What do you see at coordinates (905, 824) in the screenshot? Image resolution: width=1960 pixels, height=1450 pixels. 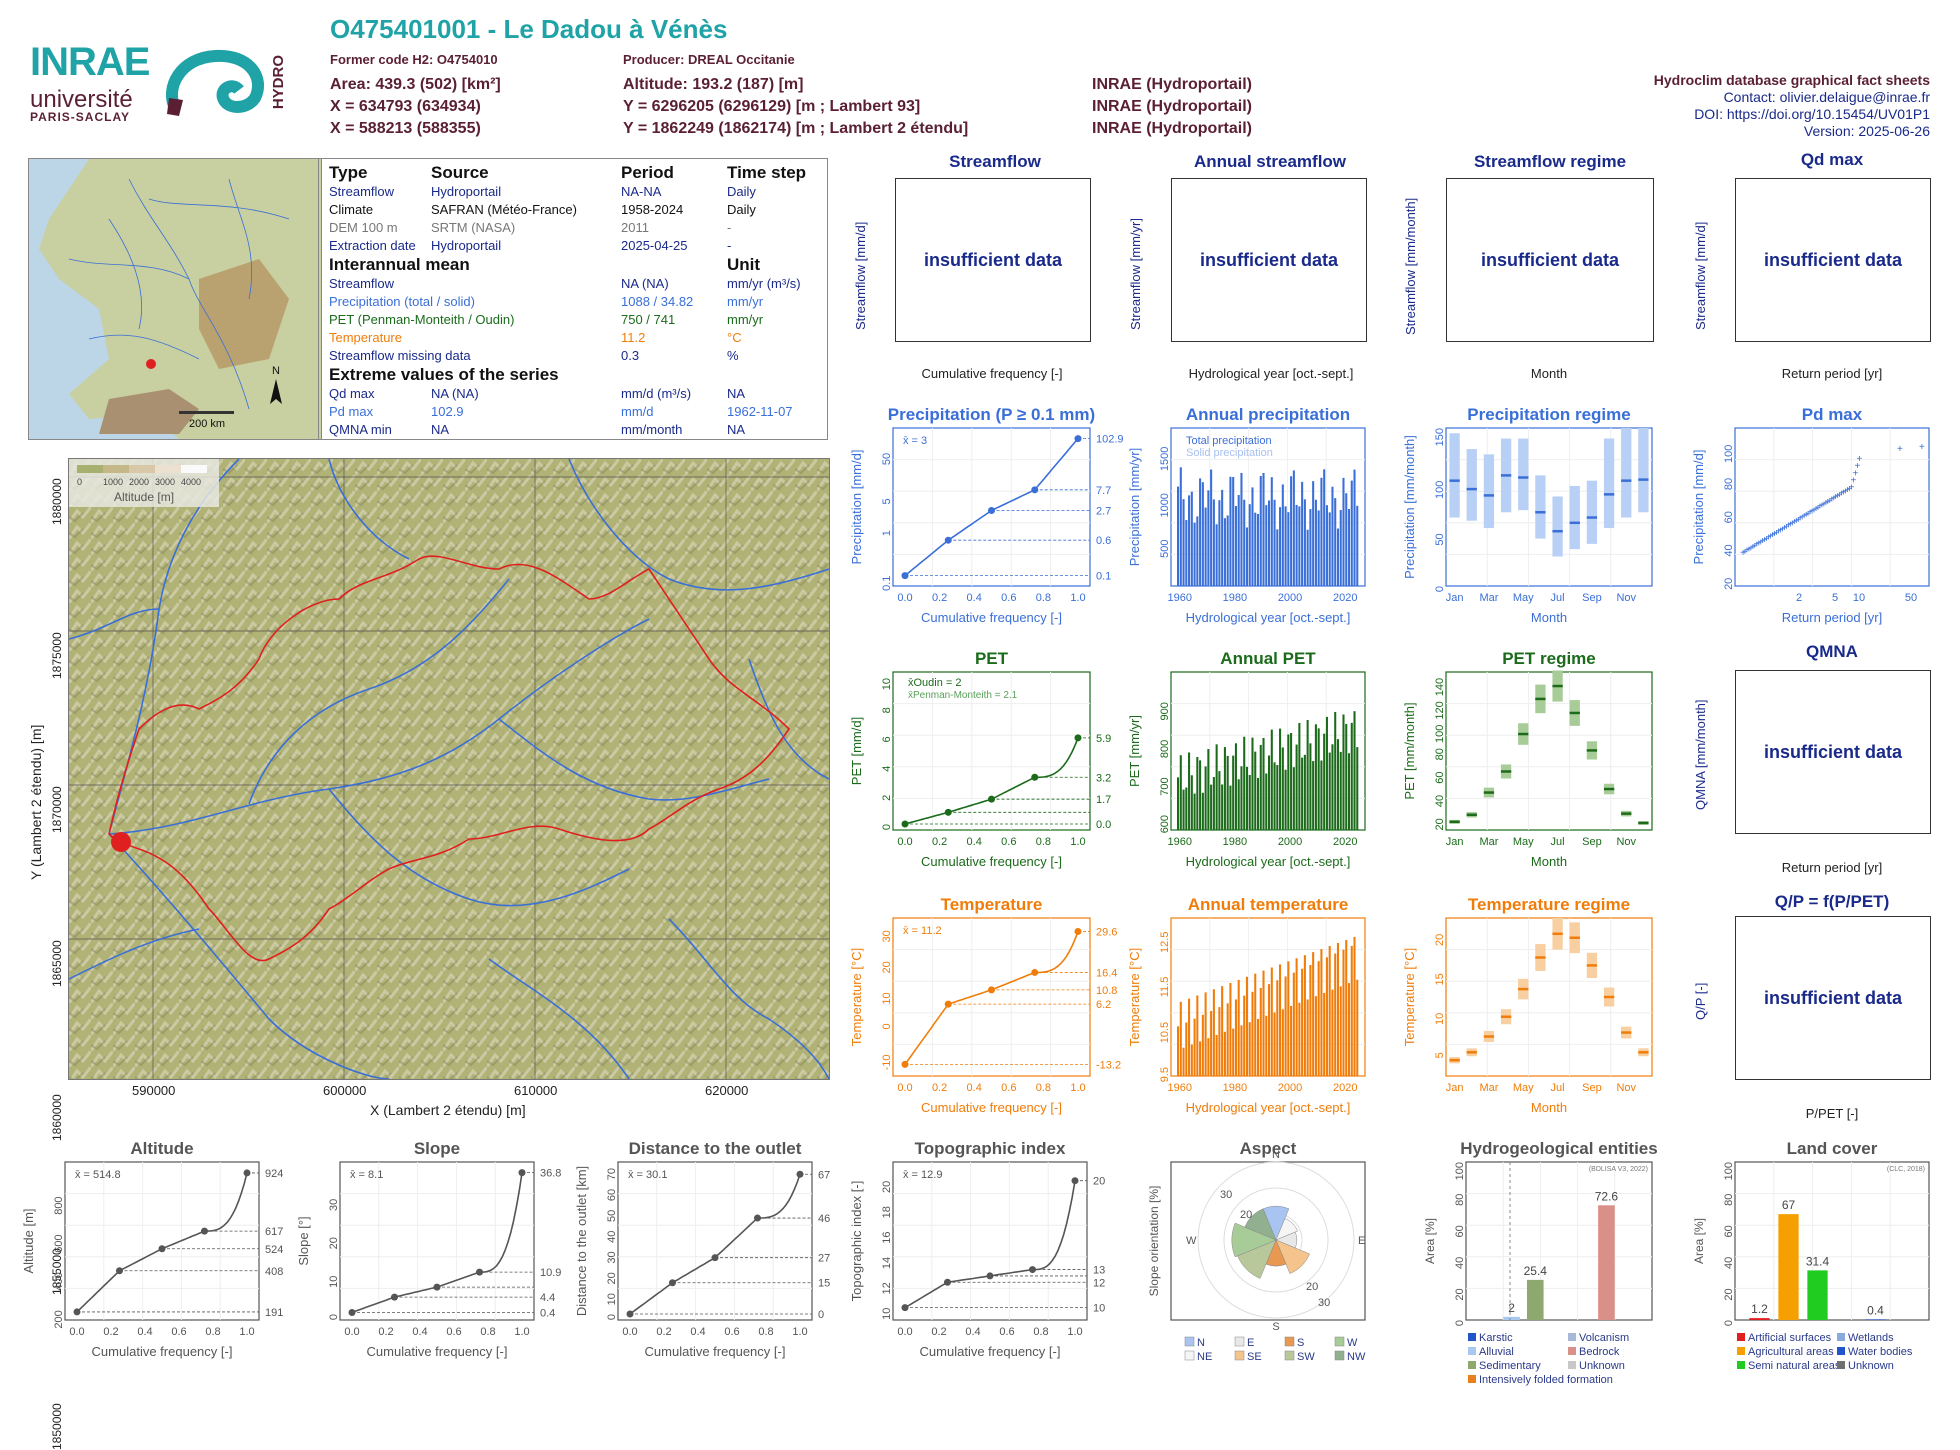 I see `pet-cdf-quantile-point` at bounding box center [905, 824].